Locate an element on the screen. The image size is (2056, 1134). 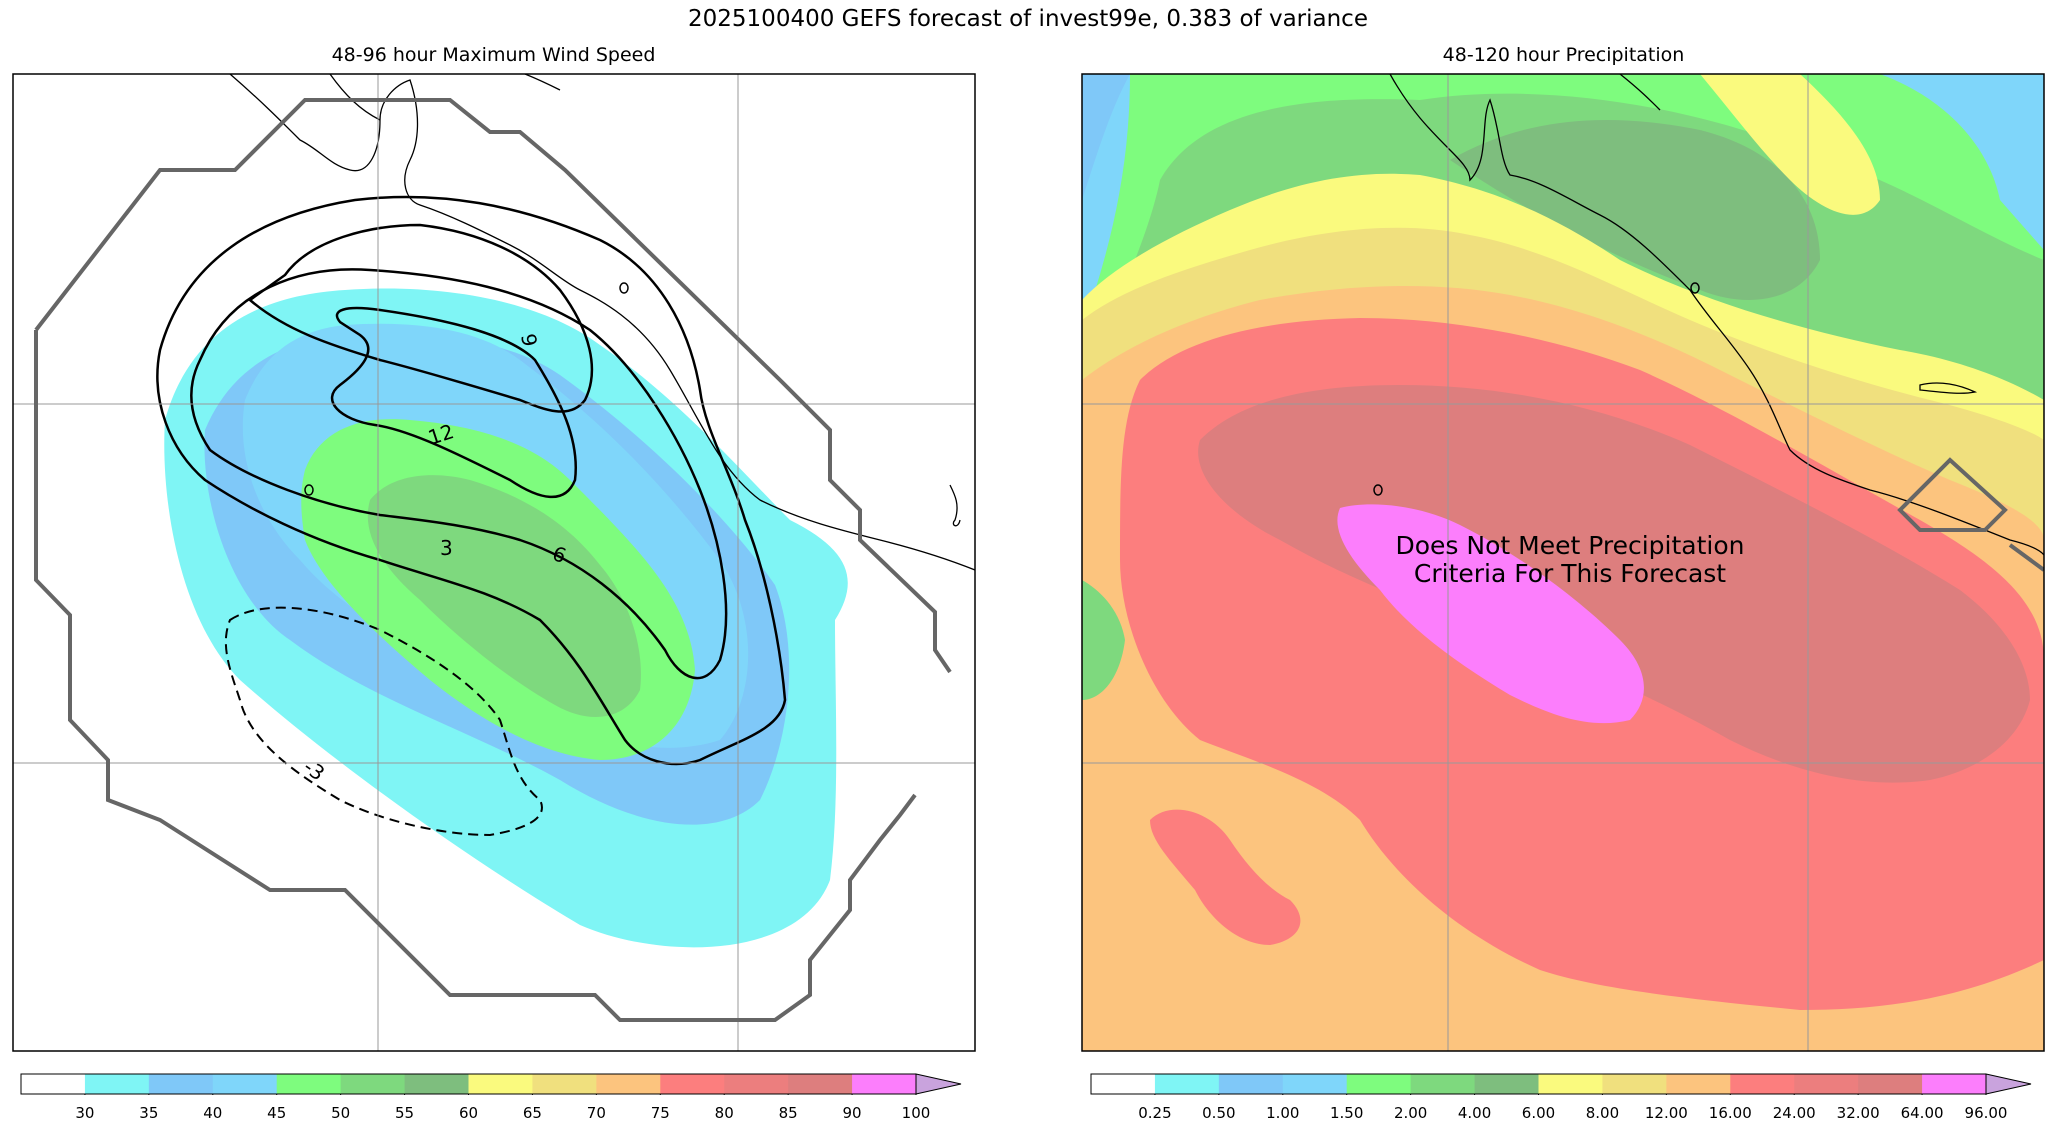
wind-colorbar is located at coordinates (491, 1084).